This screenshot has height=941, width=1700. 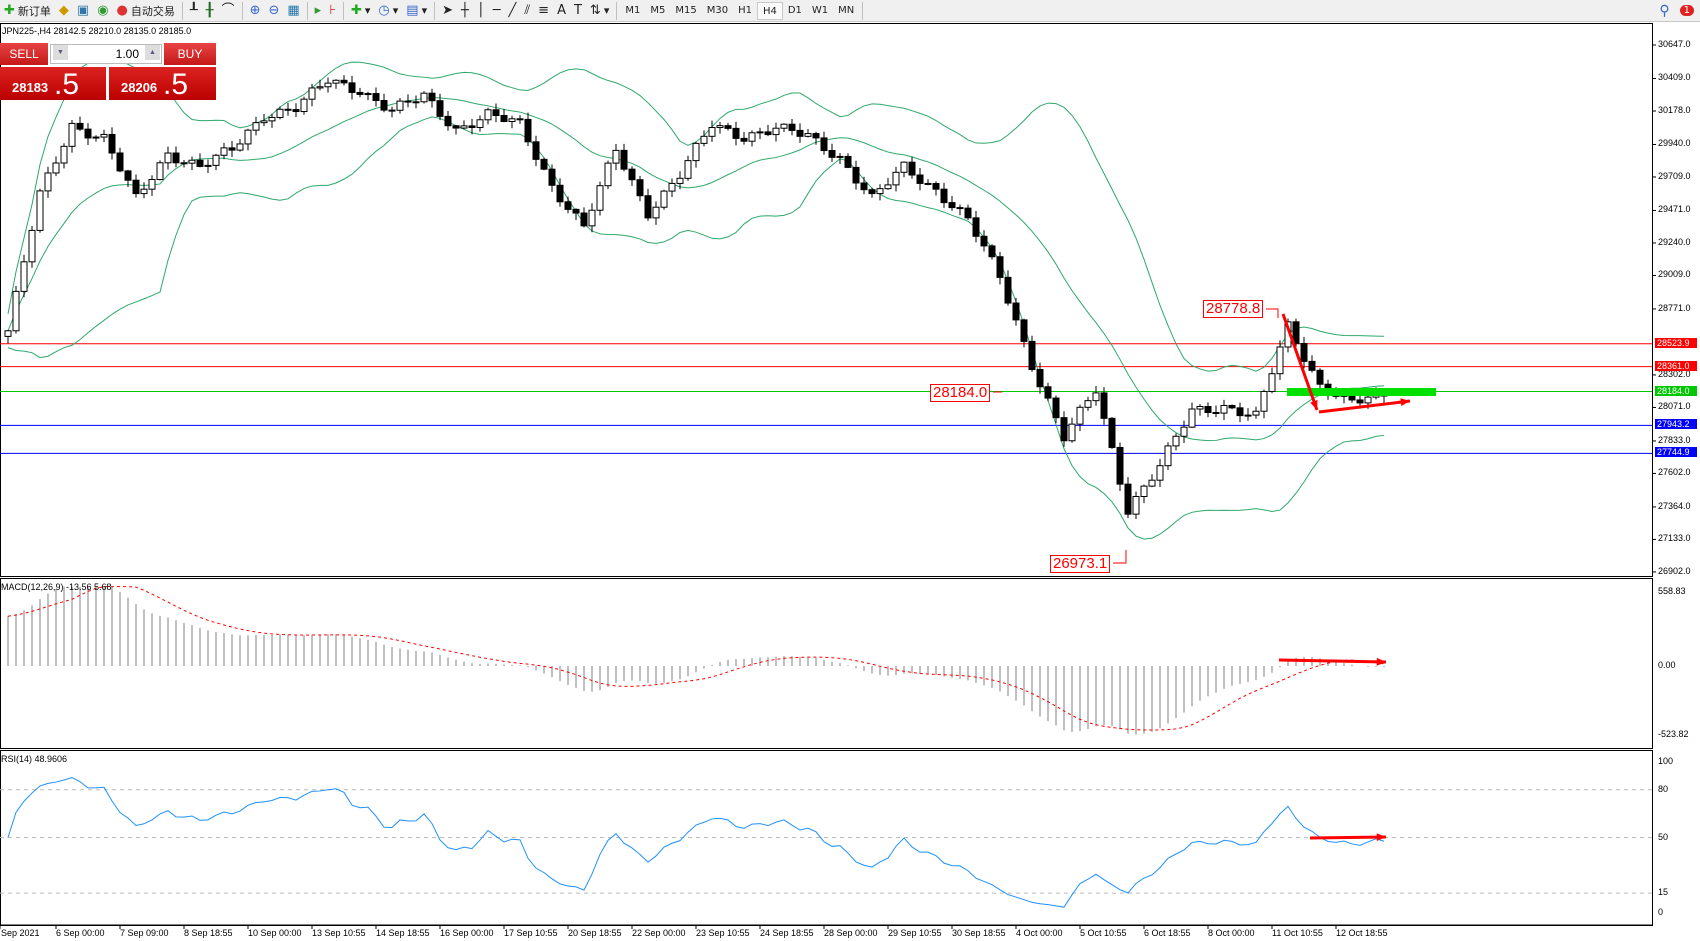 I want to click on lot-increase-icon: ▲, so click(x=152, y=52).